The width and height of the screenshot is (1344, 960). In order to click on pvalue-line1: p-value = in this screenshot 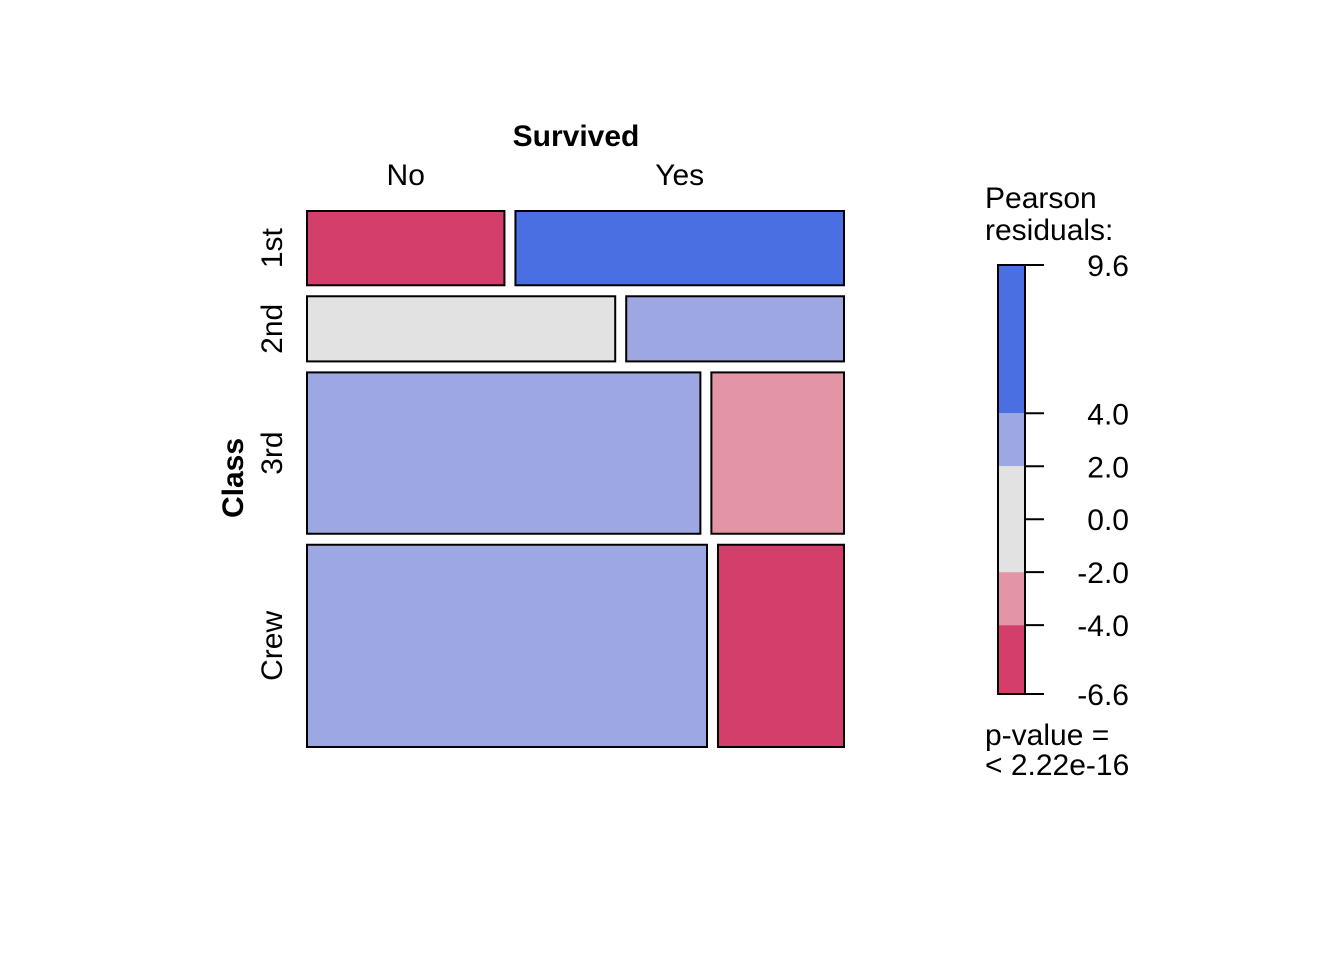, I will do `click(1047, 735)`.